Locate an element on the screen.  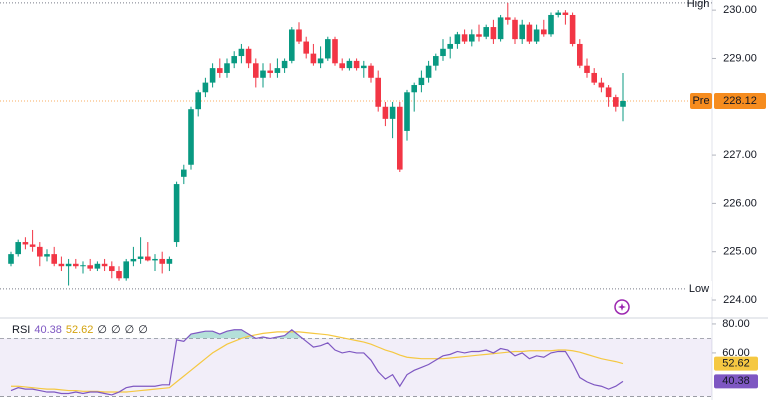
rsi-ma-badge is located at coordinates (736, 363).